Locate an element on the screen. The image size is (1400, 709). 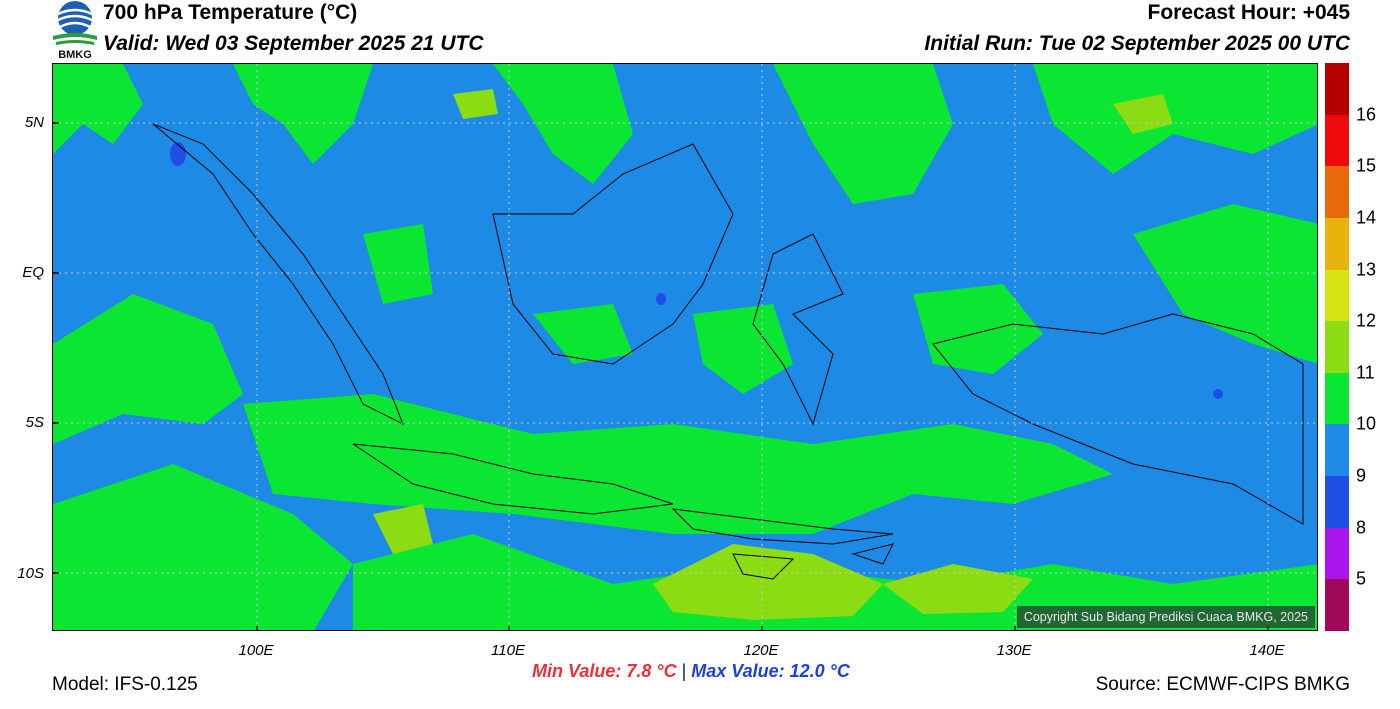
lon-label-130e: 130E is located at coordinates (1014, 650).